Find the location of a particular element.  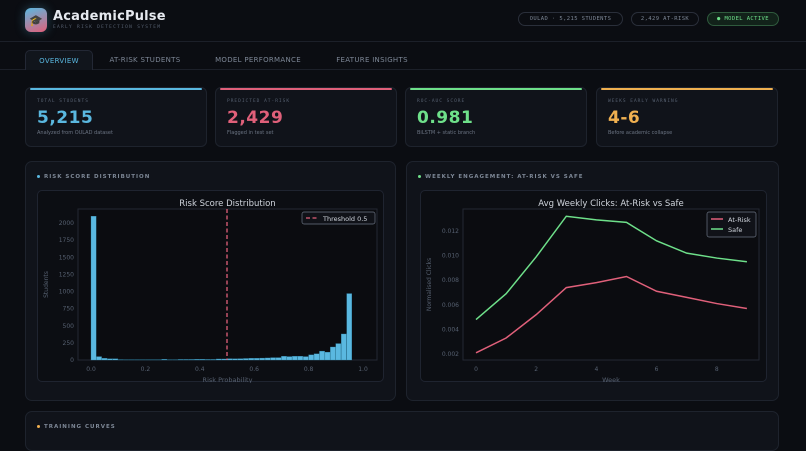

y-tick-label: 0.004 is located at coordinates (450, 329).